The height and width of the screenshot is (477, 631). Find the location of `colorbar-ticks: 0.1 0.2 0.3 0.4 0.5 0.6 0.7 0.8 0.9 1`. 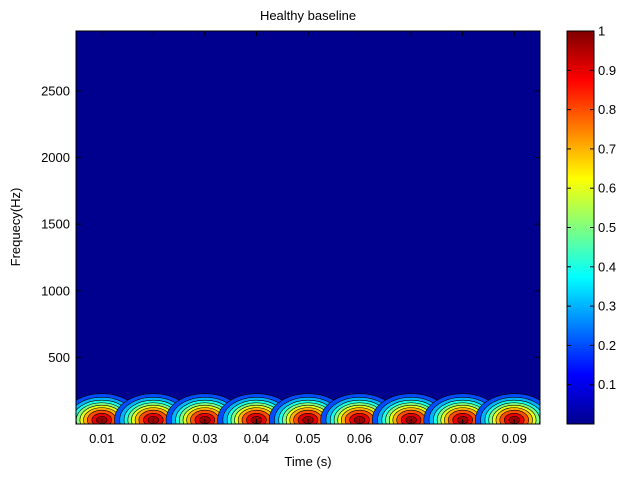

colorbar-ticks: 0.1 0.2 0.3 0.4 0.5 0.6 0.7 0.8 0.9 1 is located at coordinates (591, 208).